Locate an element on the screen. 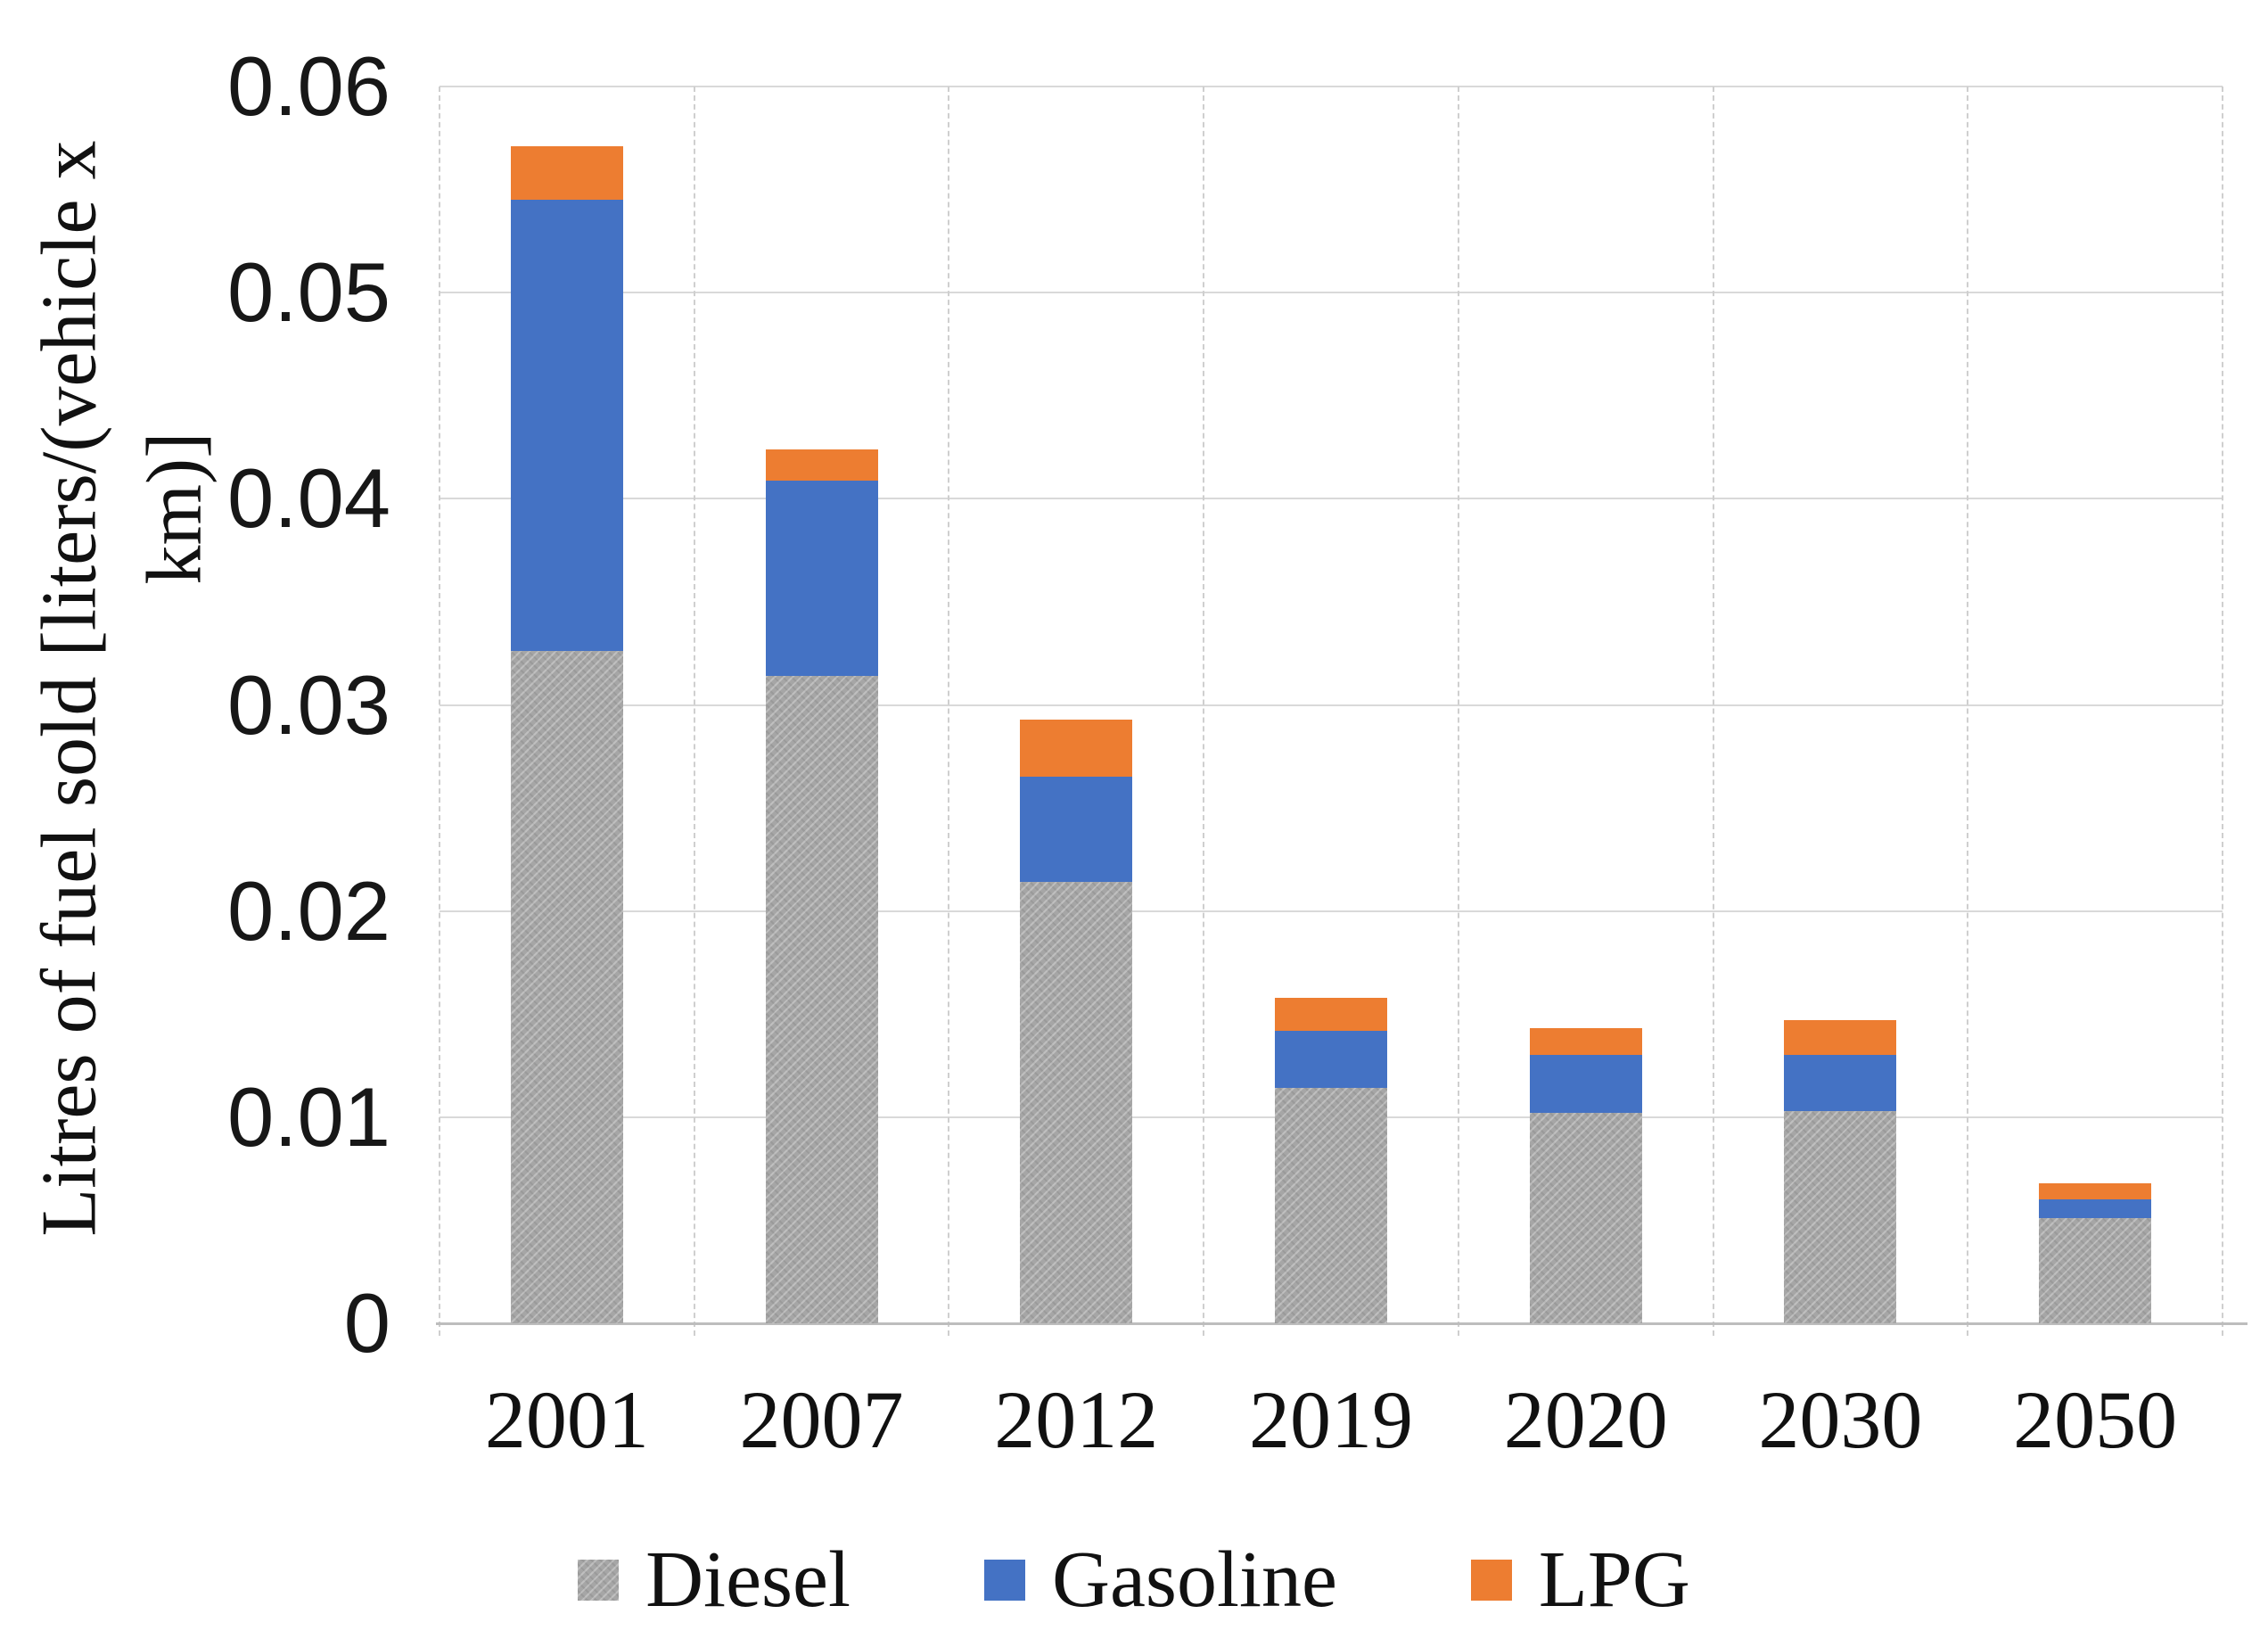 The image size is (2268, 1647). lpg-swatch-icon is located at coordinates (1491, 1581).